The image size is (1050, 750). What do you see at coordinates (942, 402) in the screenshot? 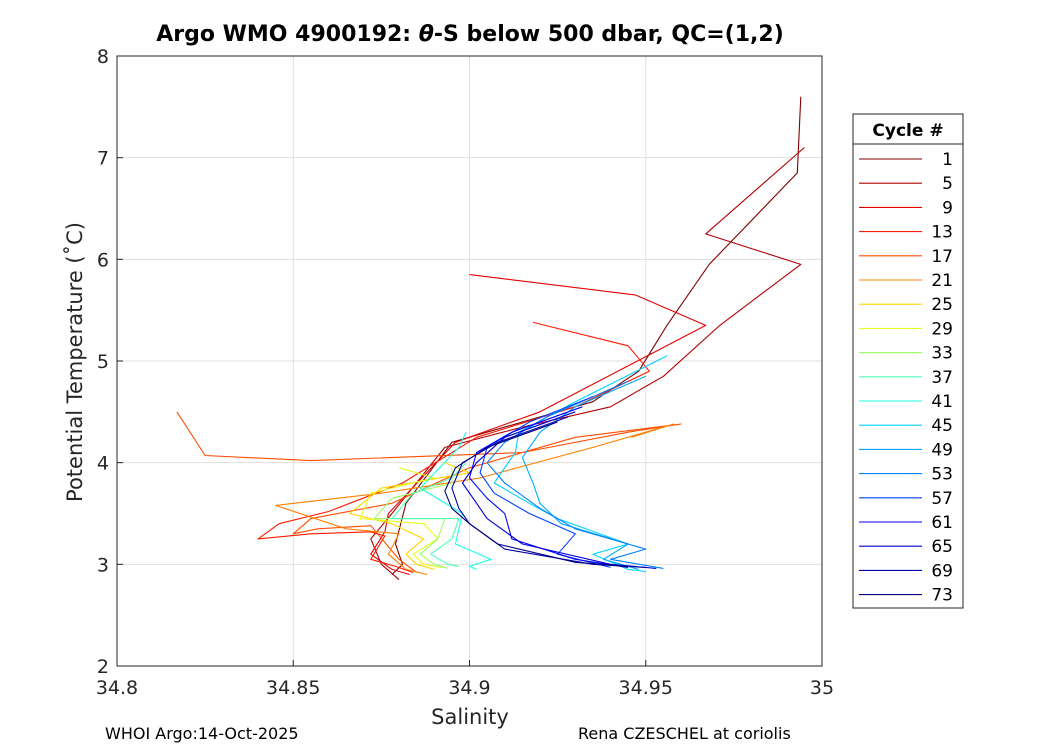
I see `legend-label: 41` at bounding box center [942, 402].